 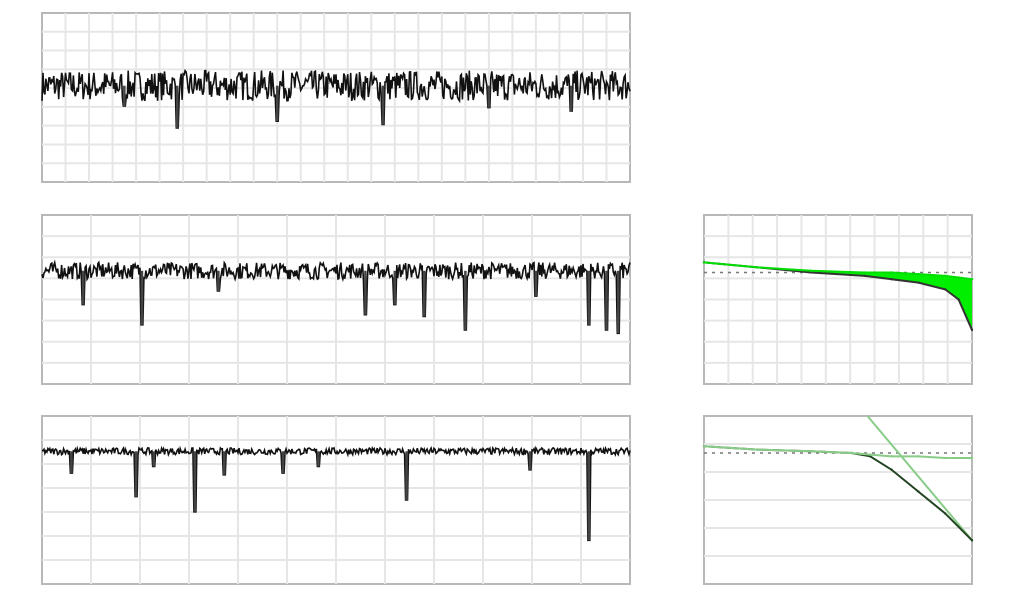 I want to click on asymptote-line, so click(x=919, y=478).